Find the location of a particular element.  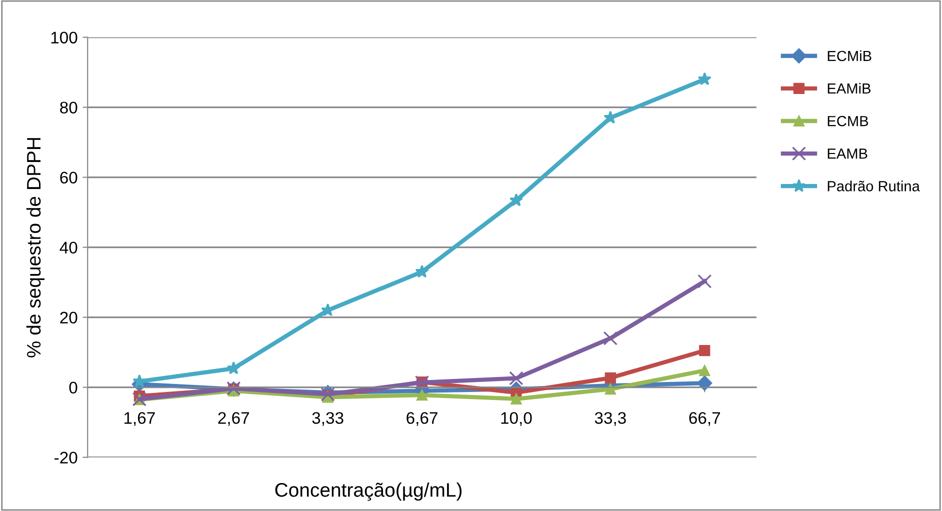

y-tick-label: 20 is located at coordinates (69, 318).